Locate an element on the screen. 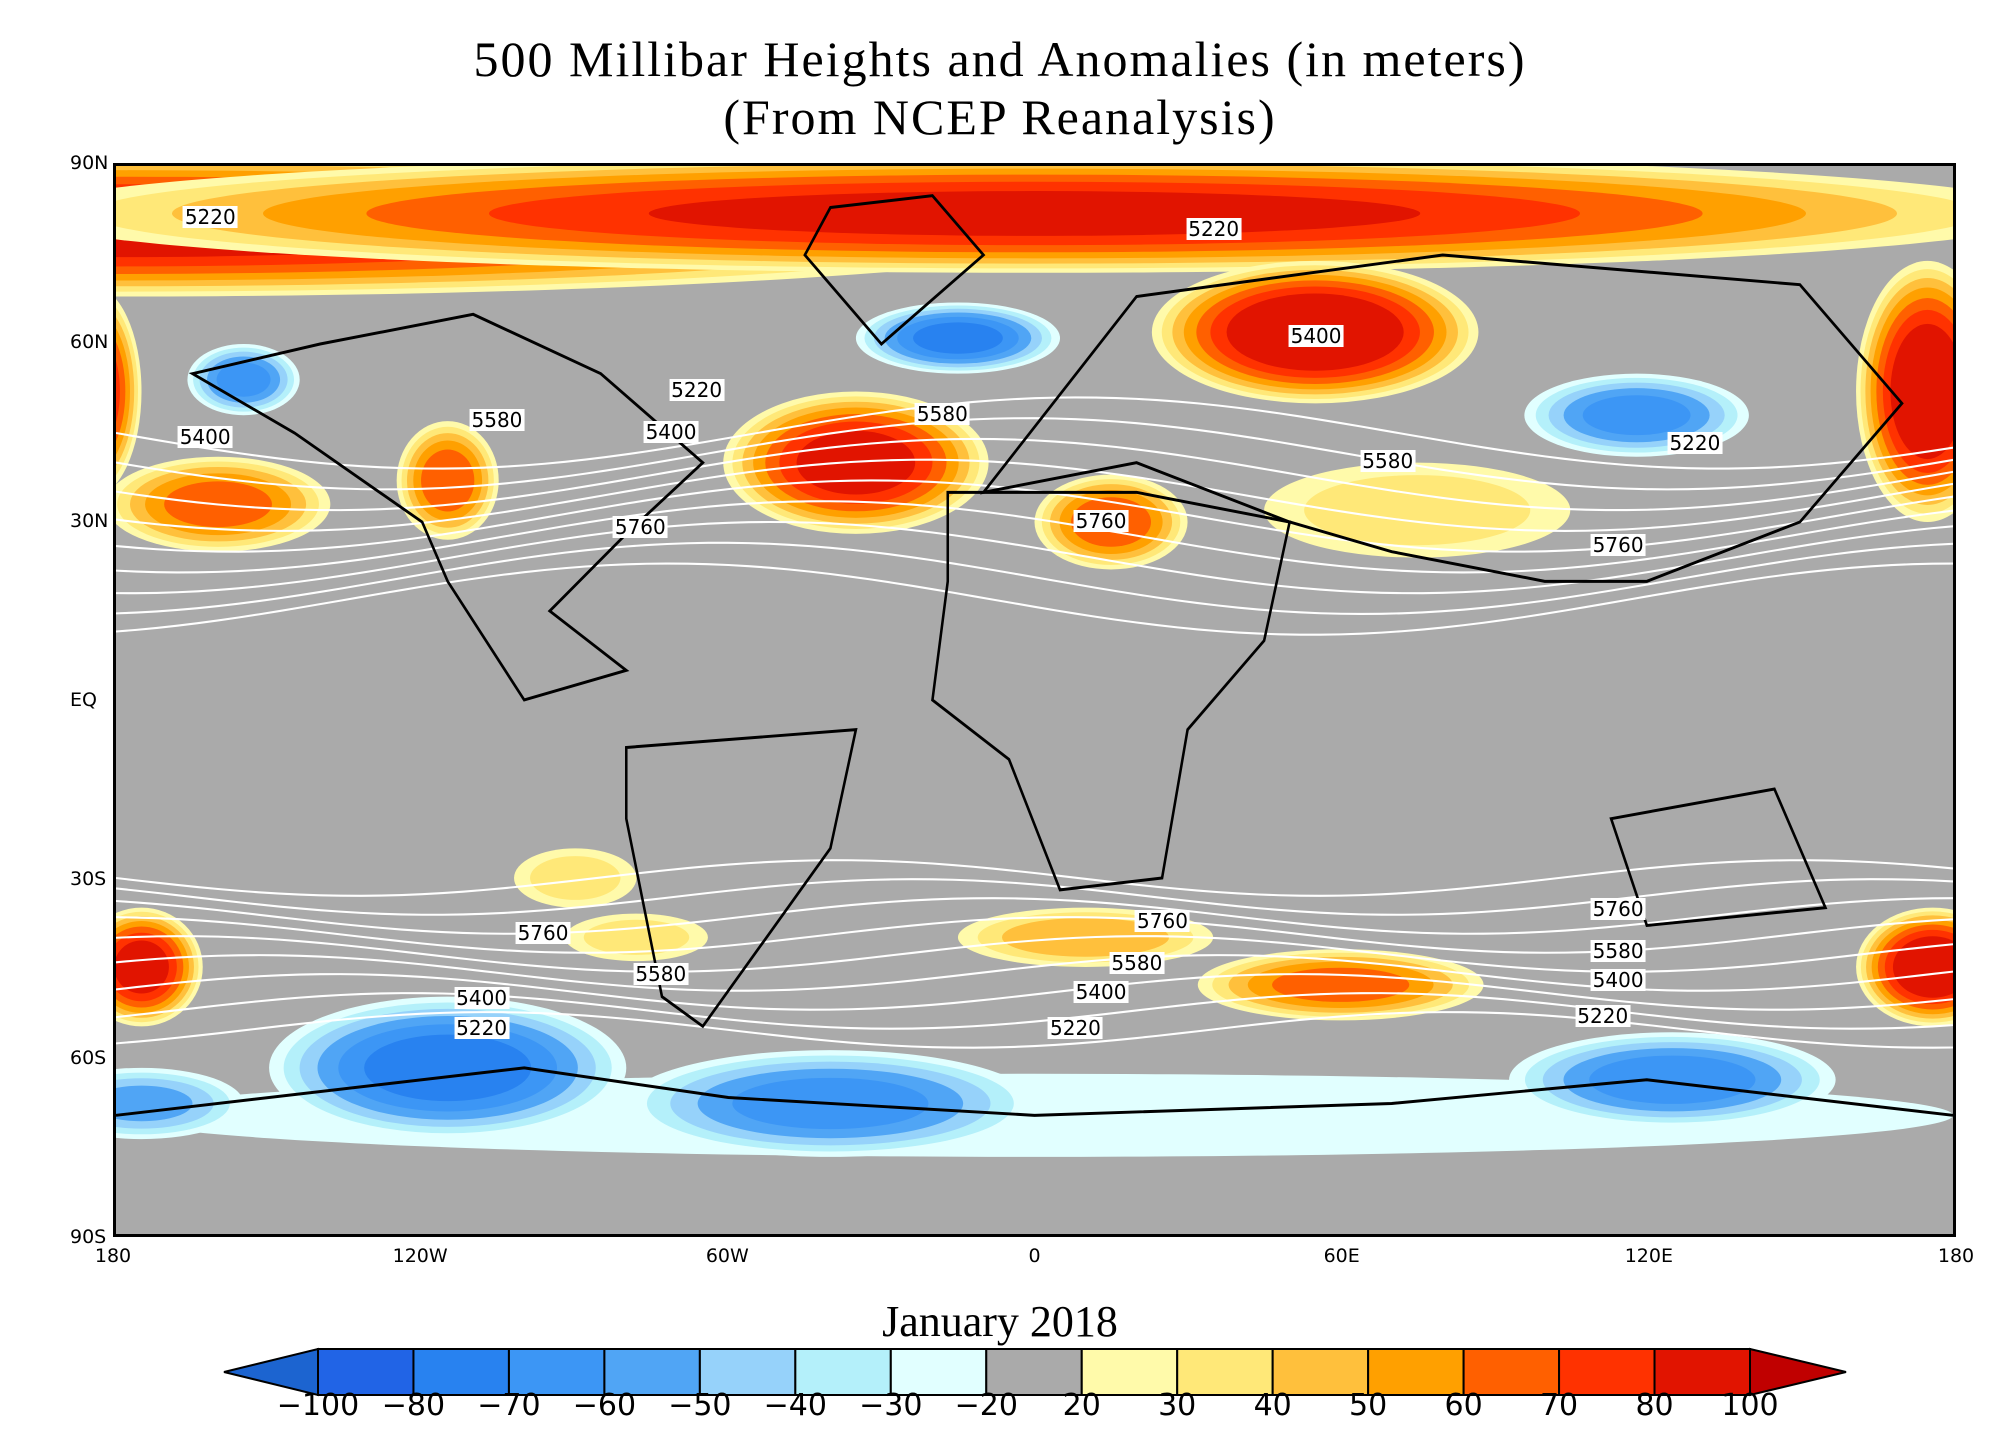 This screenshot has width=2000, height=1436. colorbar-label: 30 is located at coordinates (1177, 1405).